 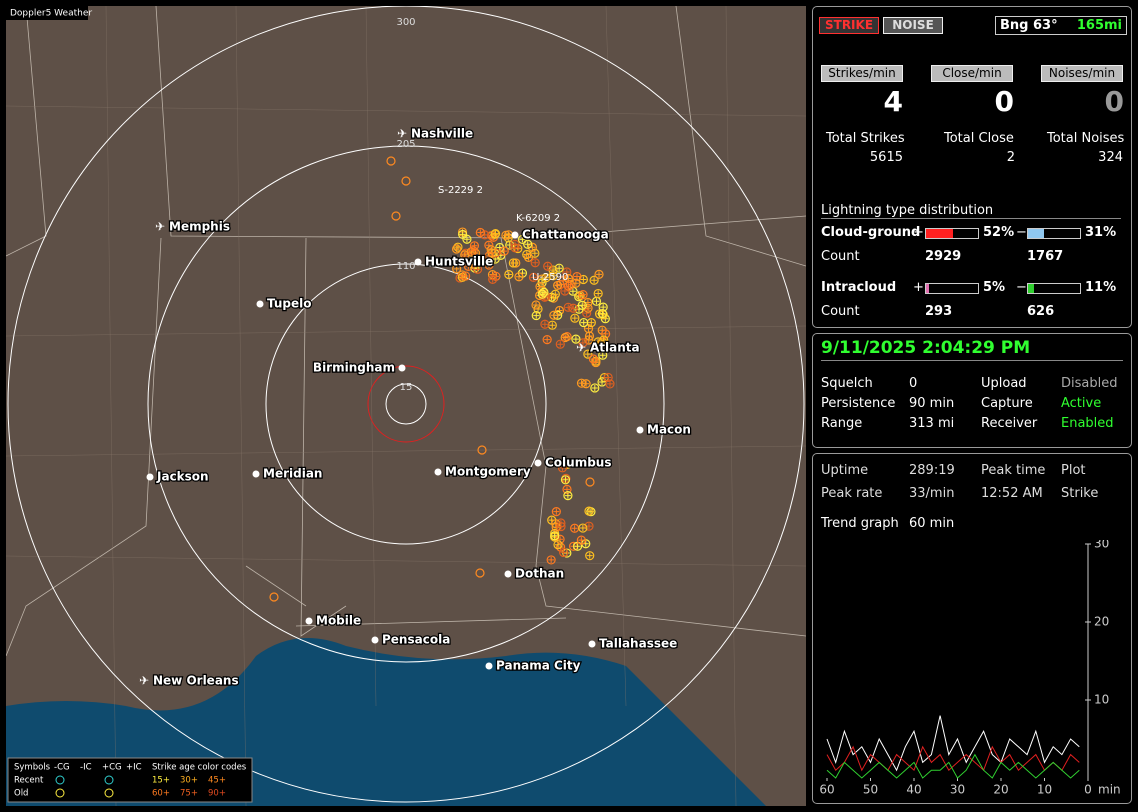 I want to click on strike-tag: S-2229 2, so click(x=460, y=190).